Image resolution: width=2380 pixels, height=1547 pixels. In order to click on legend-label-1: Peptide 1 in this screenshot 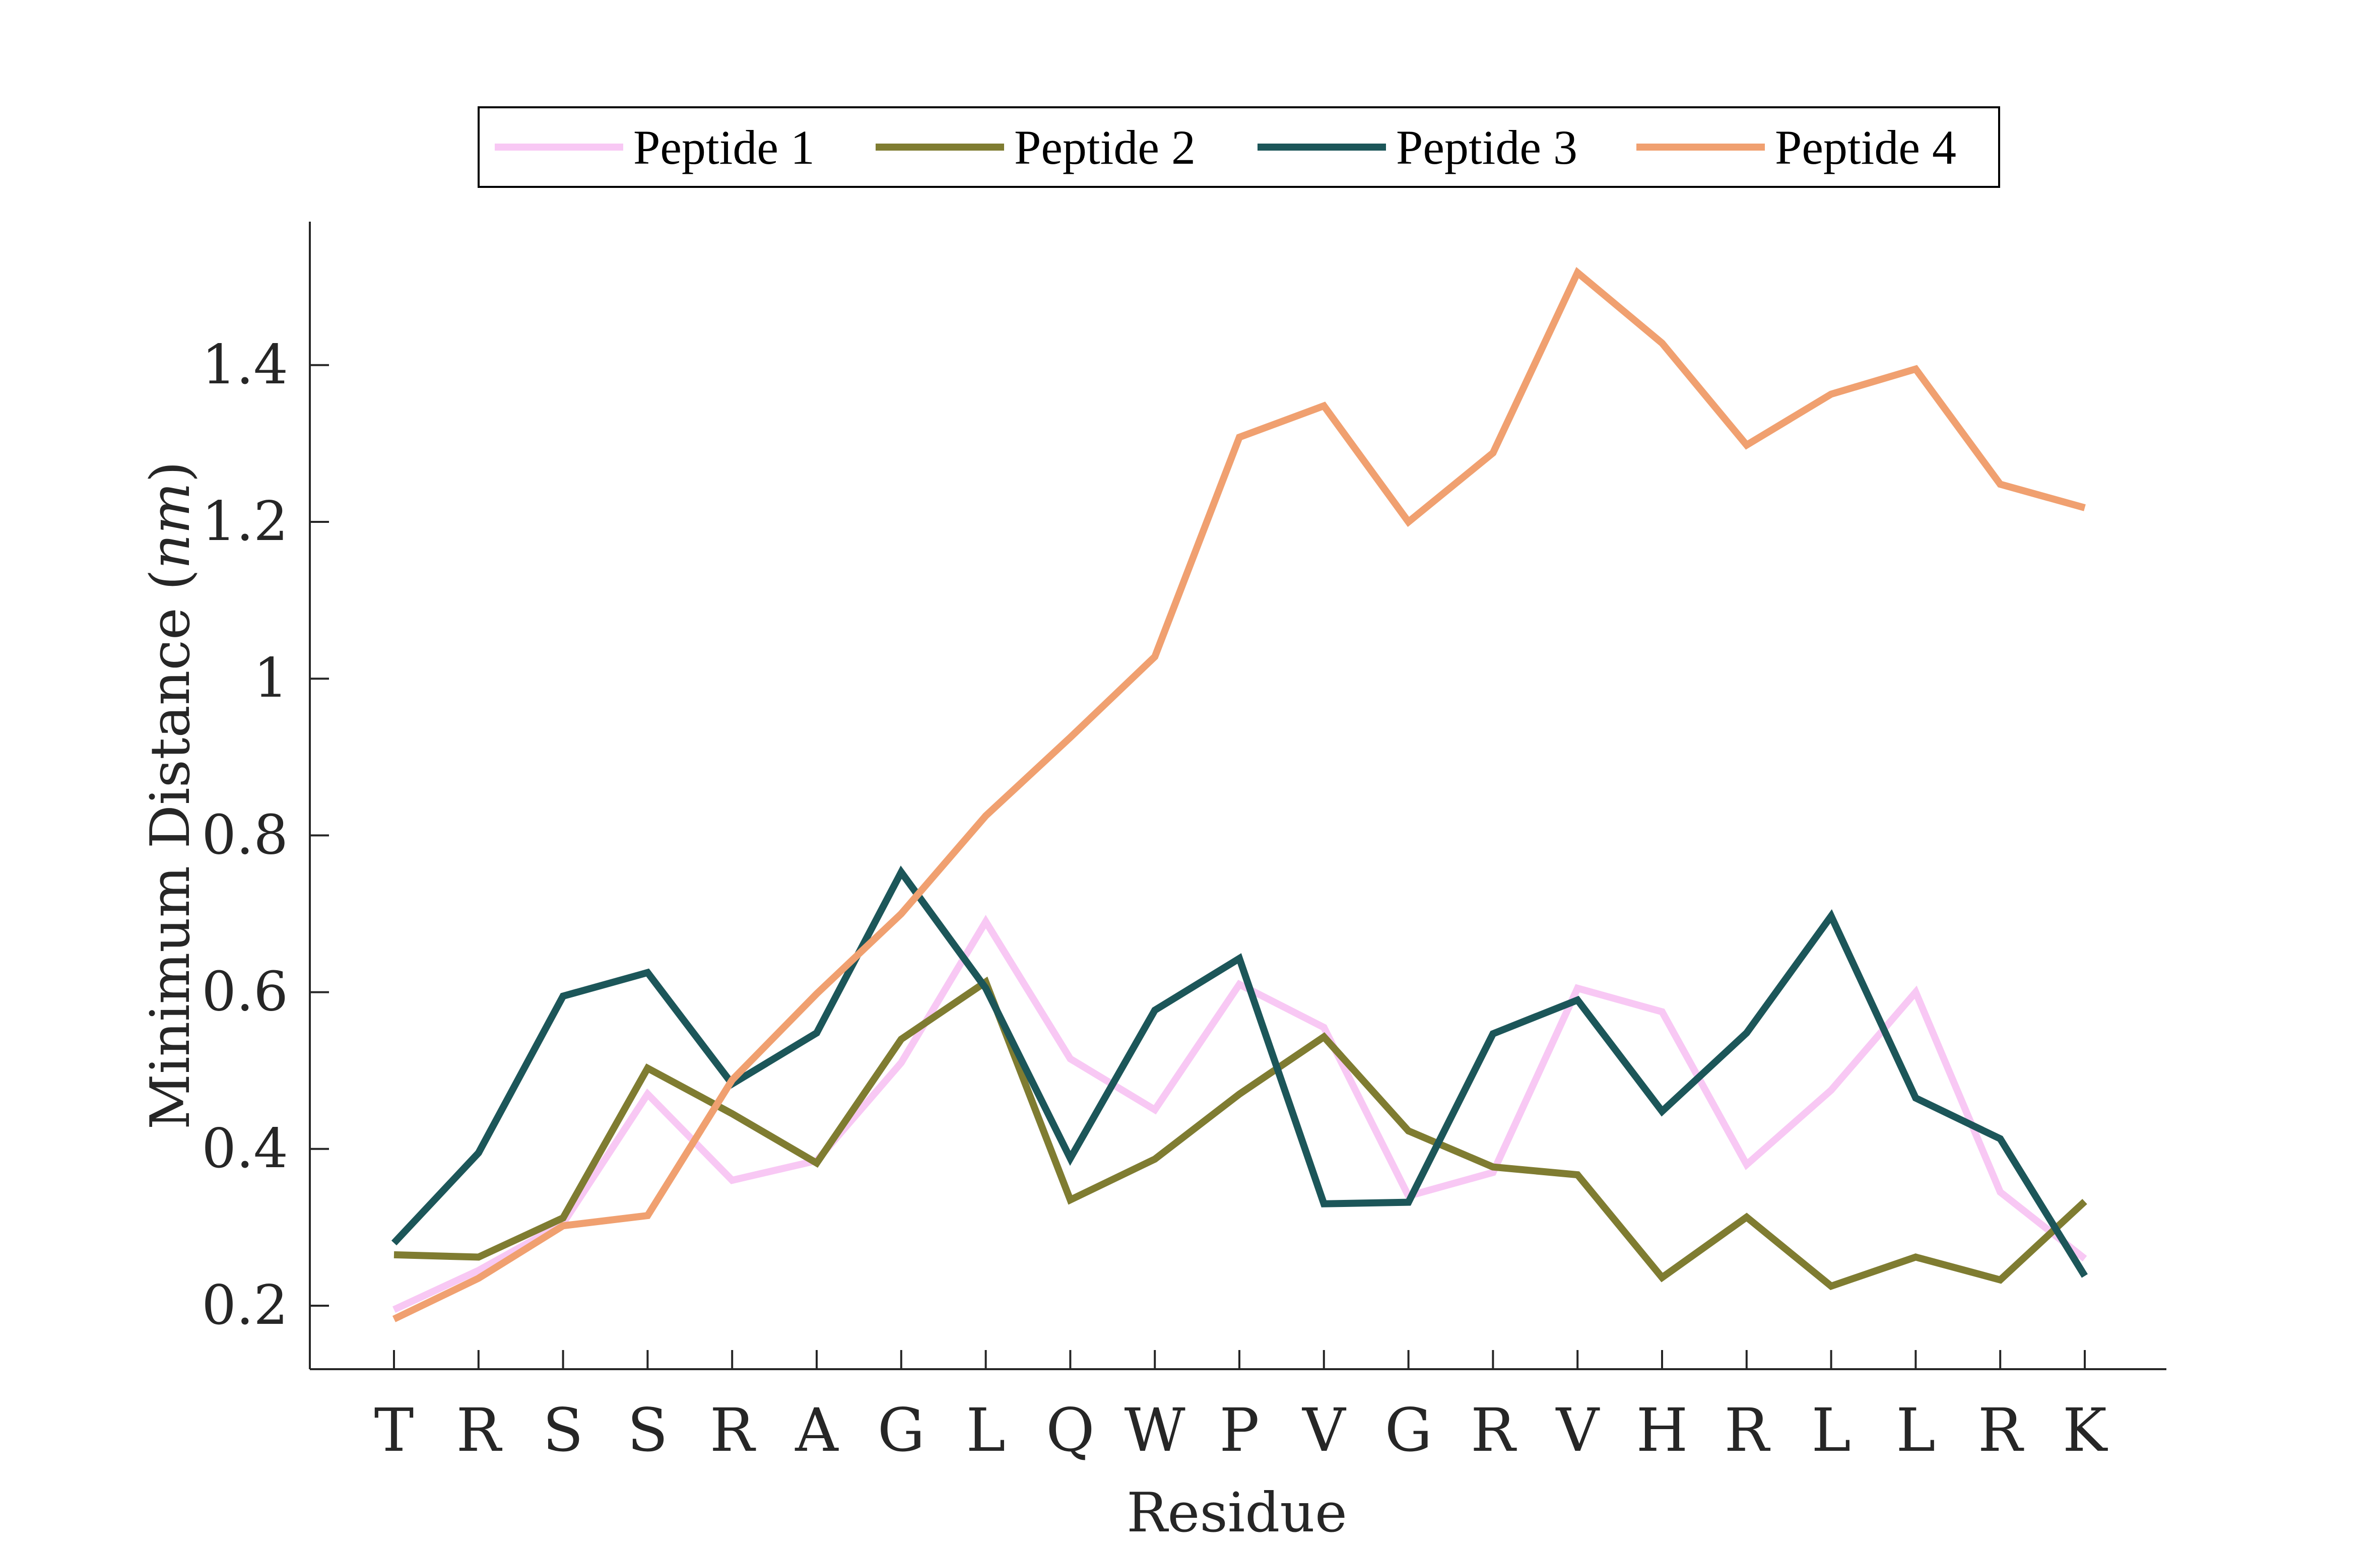, I will do `click(724, 147)`.